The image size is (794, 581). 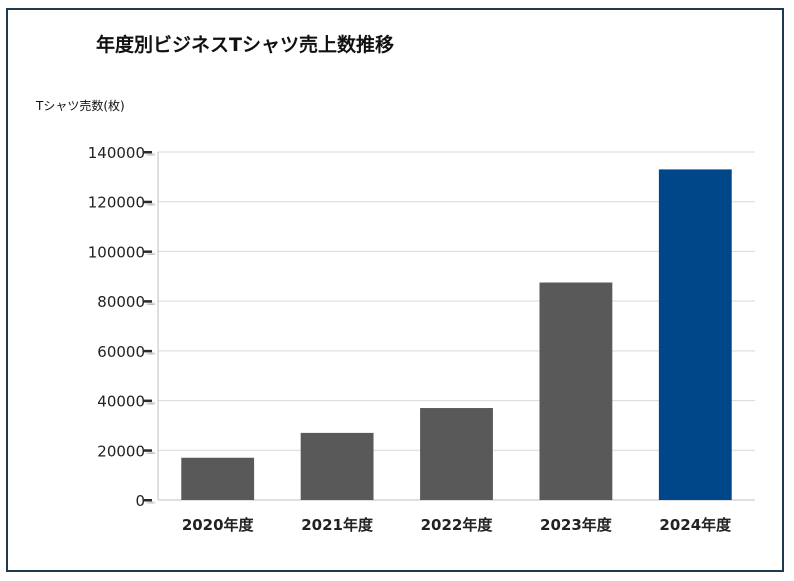 I want to click on x-tick-label-2021年度: 2021年度, so click(x=337, y=525).